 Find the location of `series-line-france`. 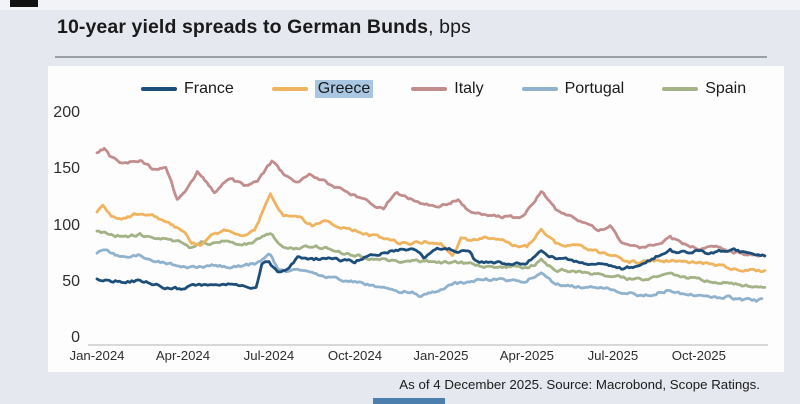

series-line-france is located at coordinates (431, 268).